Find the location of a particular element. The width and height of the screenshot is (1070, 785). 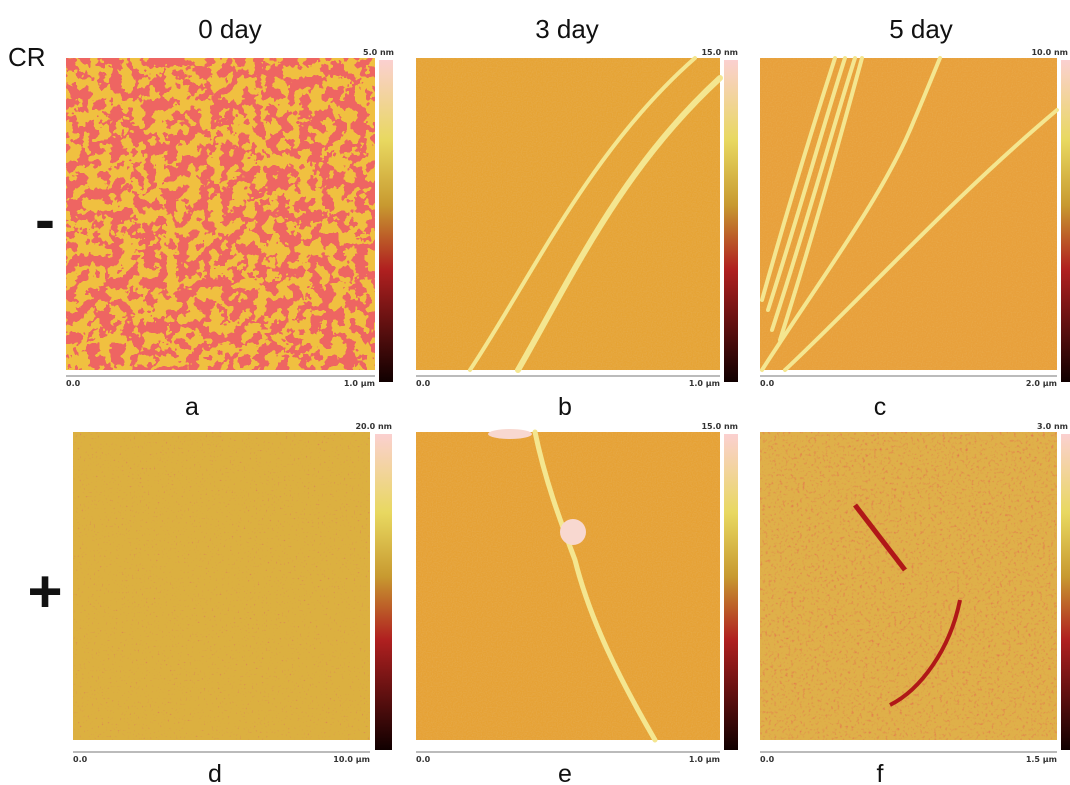

column-header: 3 day is located at coordinates (567, 29).